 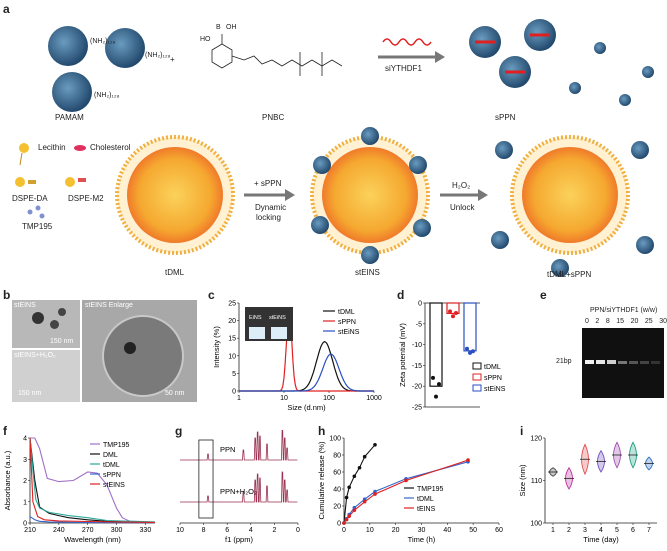 What do you see at coordinates (117, 530) in the screenshot?
I see `x-tick-label: 300` at bounding box center [117, 530].